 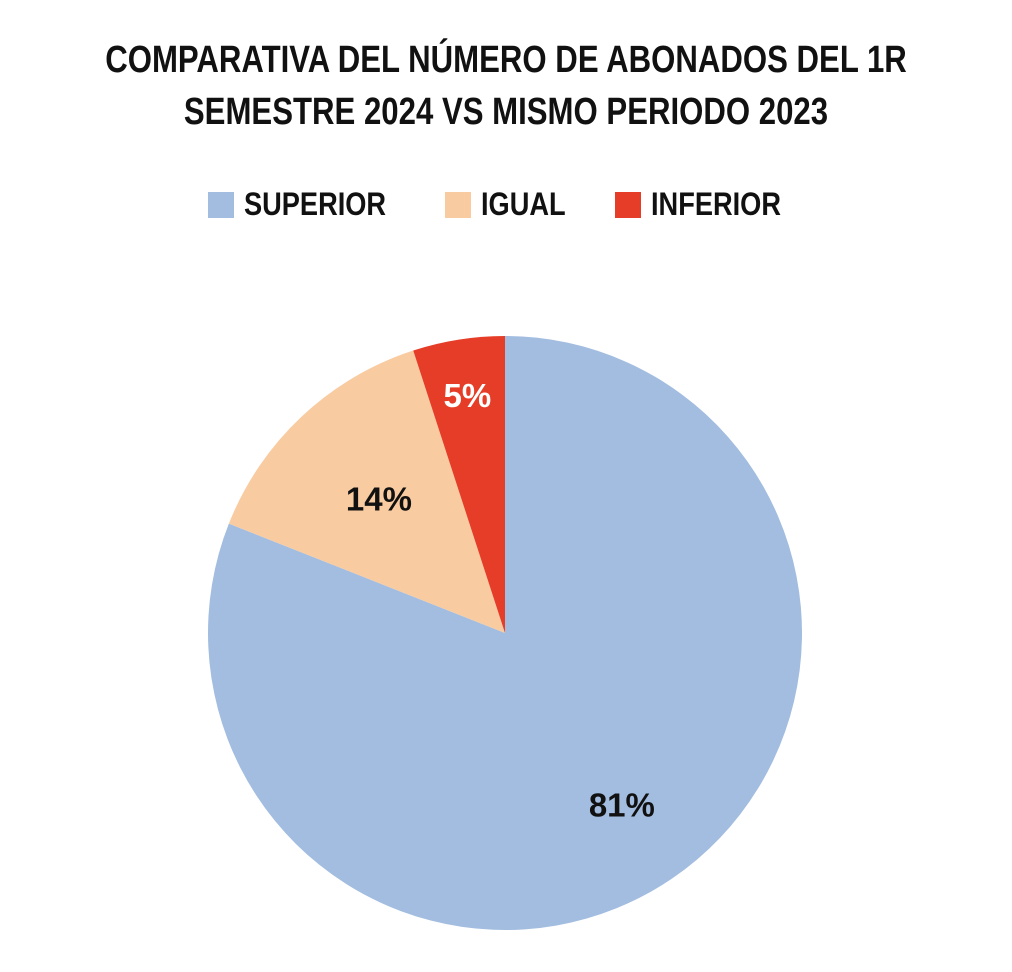 I want to click on chart-legend: SUPERIOR IGUAL INFERIOR, so click(x=506, y=204).